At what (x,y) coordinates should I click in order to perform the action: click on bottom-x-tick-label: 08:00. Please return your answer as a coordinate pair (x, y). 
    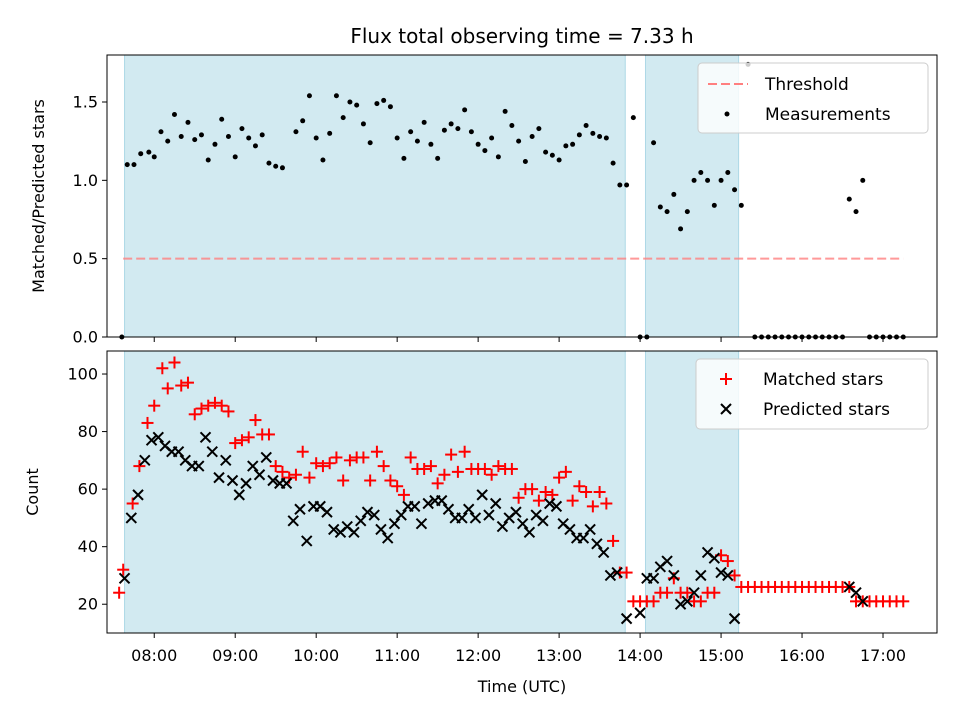
    Looking at the image, I should click on (154, 655).